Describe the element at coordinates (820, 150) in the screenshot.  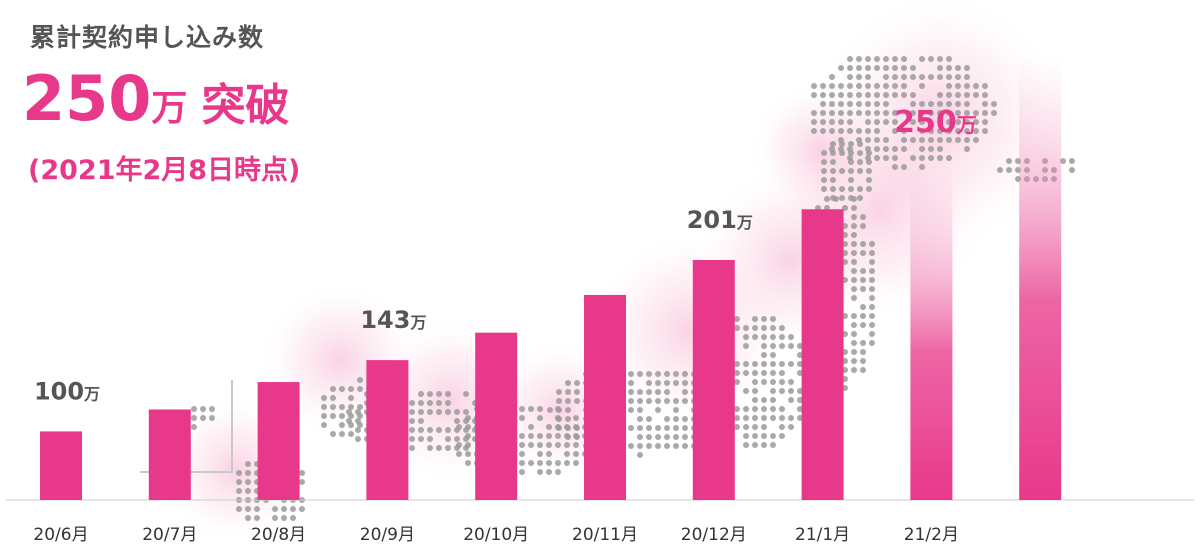
I see `map-glow` at that location.